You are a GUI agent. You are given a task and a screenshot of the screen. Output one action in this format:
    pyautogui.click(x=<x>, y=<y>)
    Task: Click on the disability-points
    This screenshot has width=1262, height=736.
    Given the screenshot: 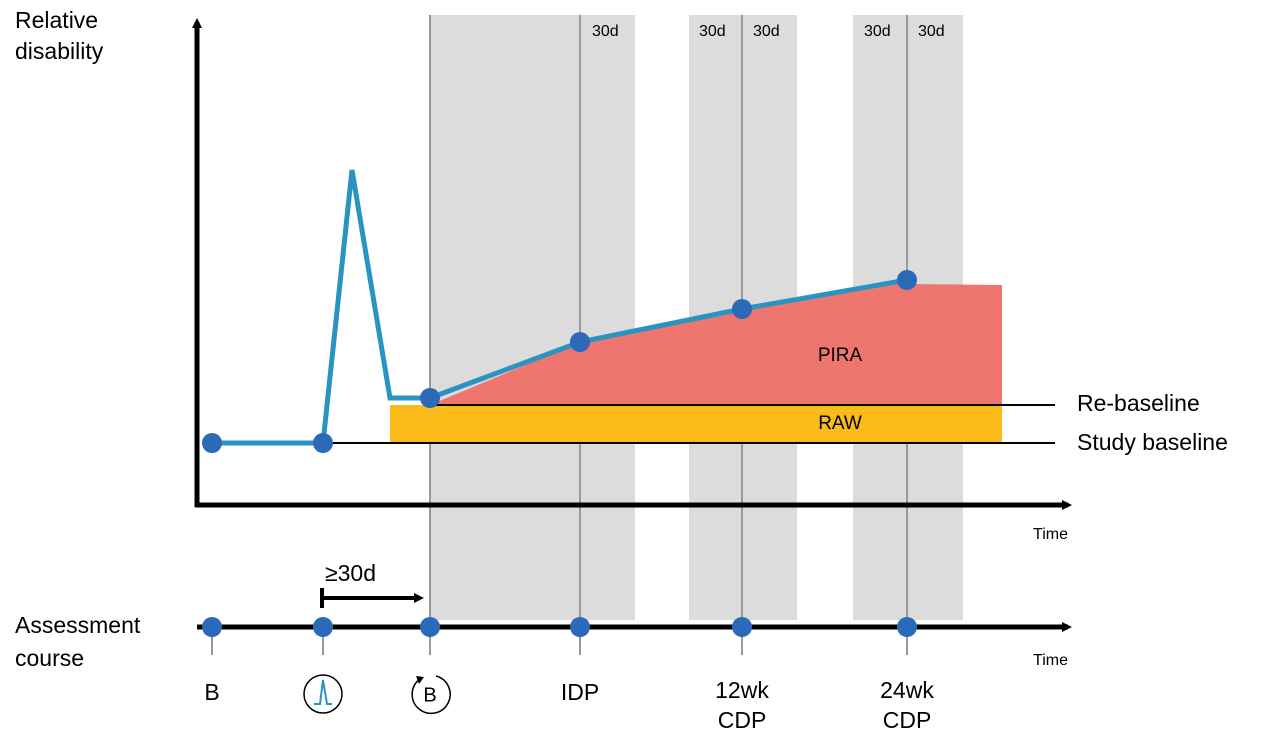 What is the action you would take?
    pyautogui.click(x=559, y=361)
    